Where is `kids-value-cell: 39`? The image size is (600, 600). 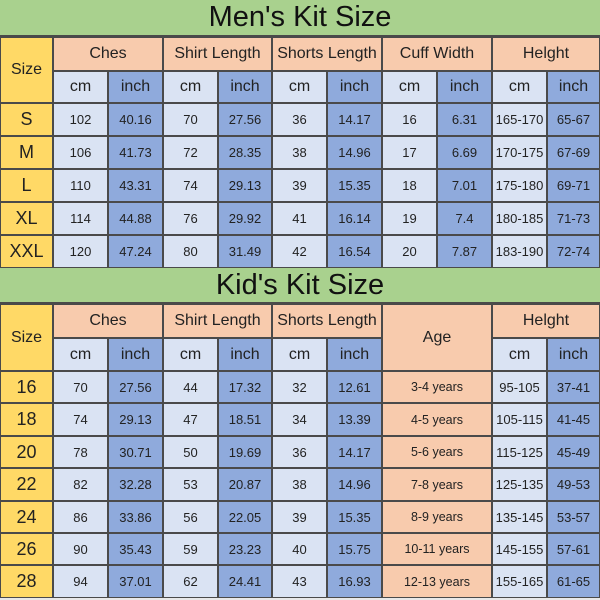 kids-value-cell: 39 is located at coordinates (299, 517).